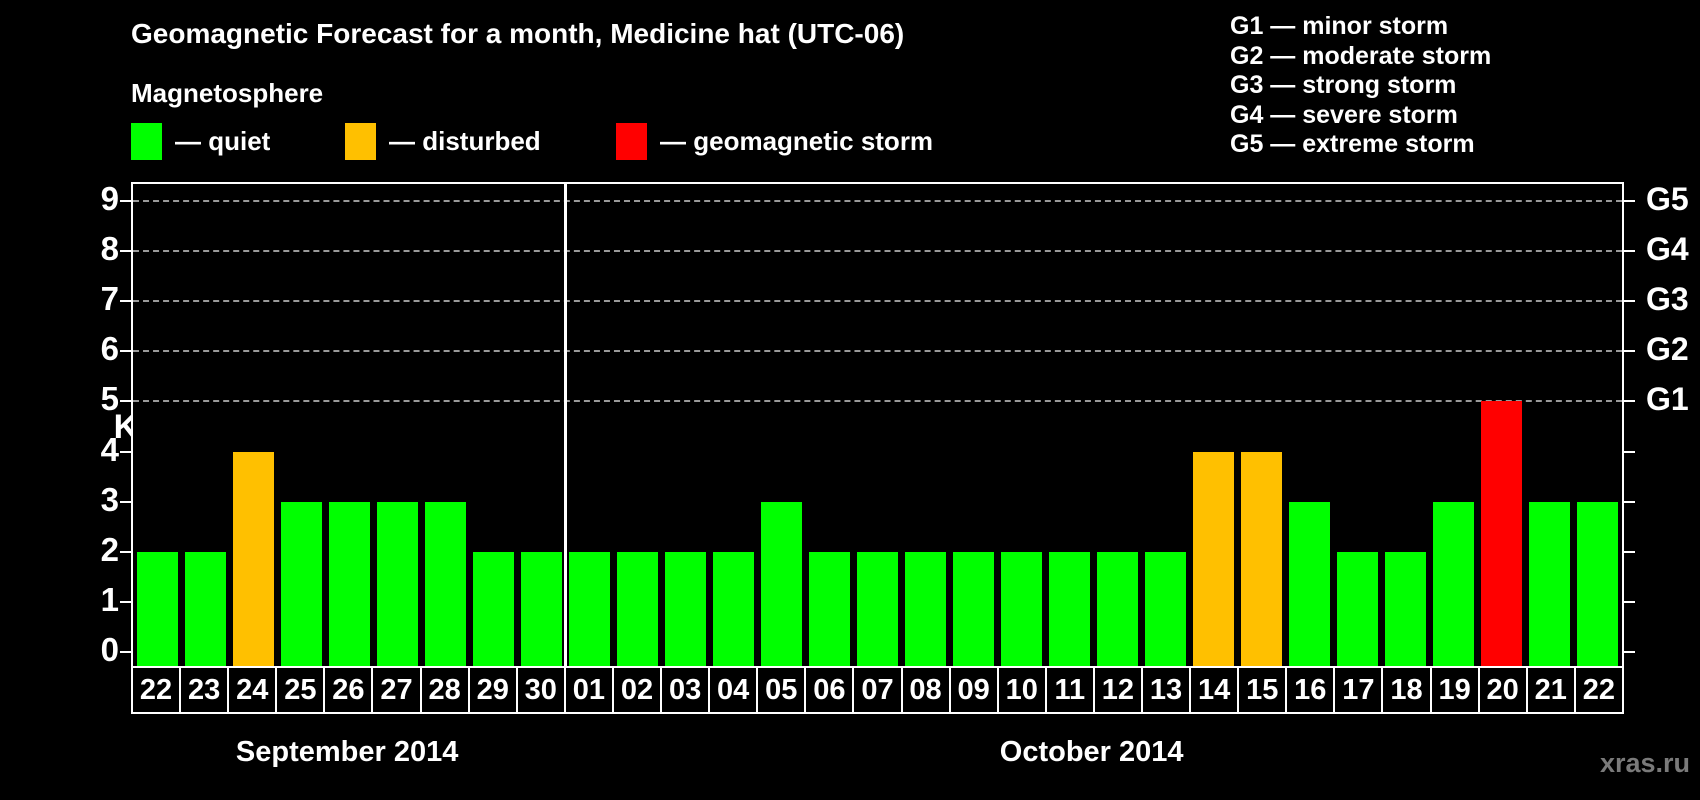 This screenshot has height=800, width=1700. I want to click on date-cell: 25, so click(299, 690).